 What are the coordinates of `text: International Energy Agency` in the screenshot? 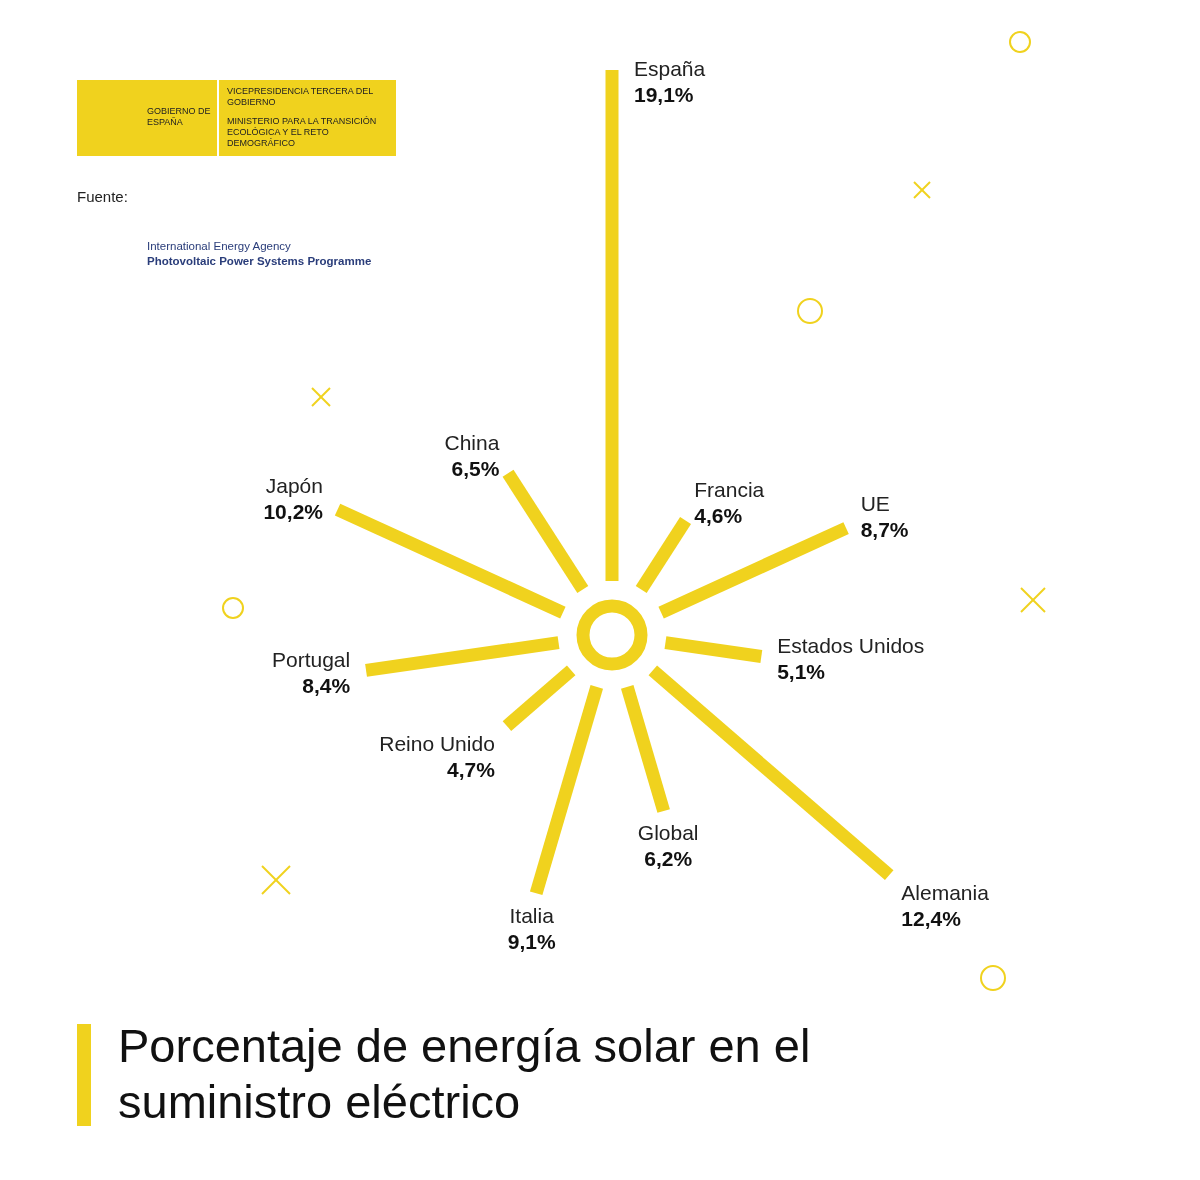 It's located at (219, 246).